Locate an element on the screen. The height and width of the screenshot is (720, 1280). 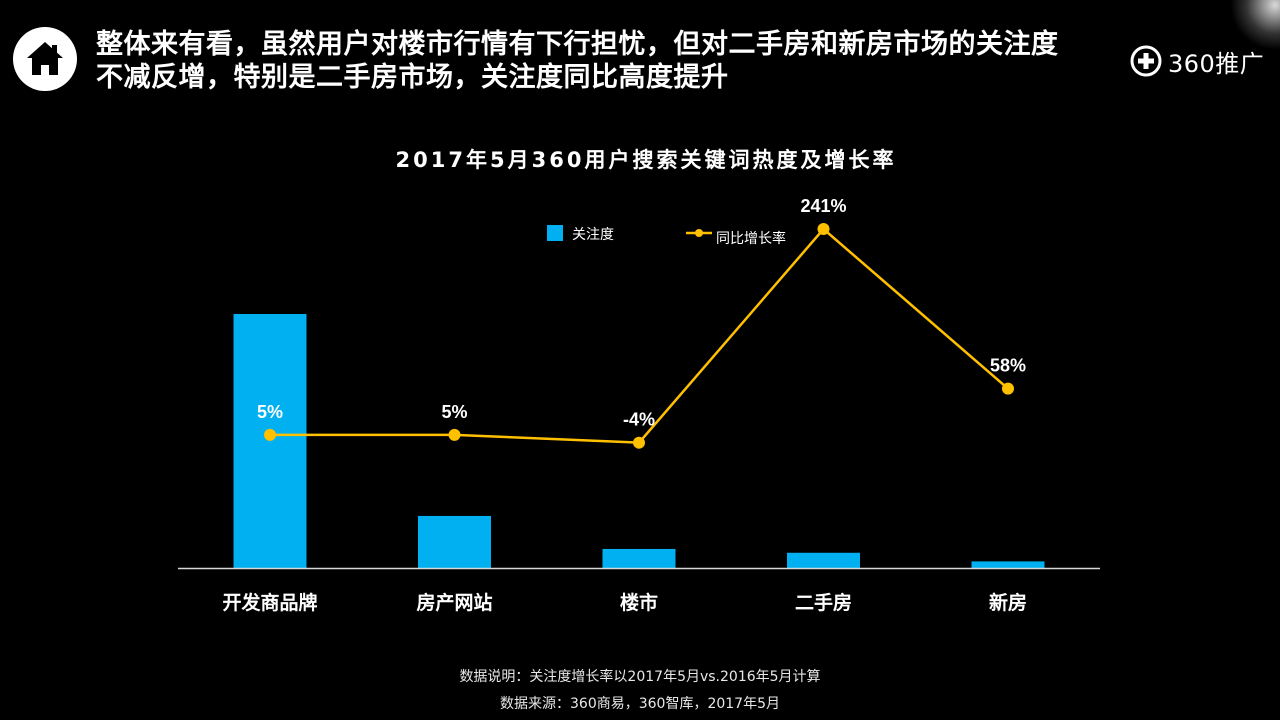
plus-circle-icon is located at coordinates (1146, 61).